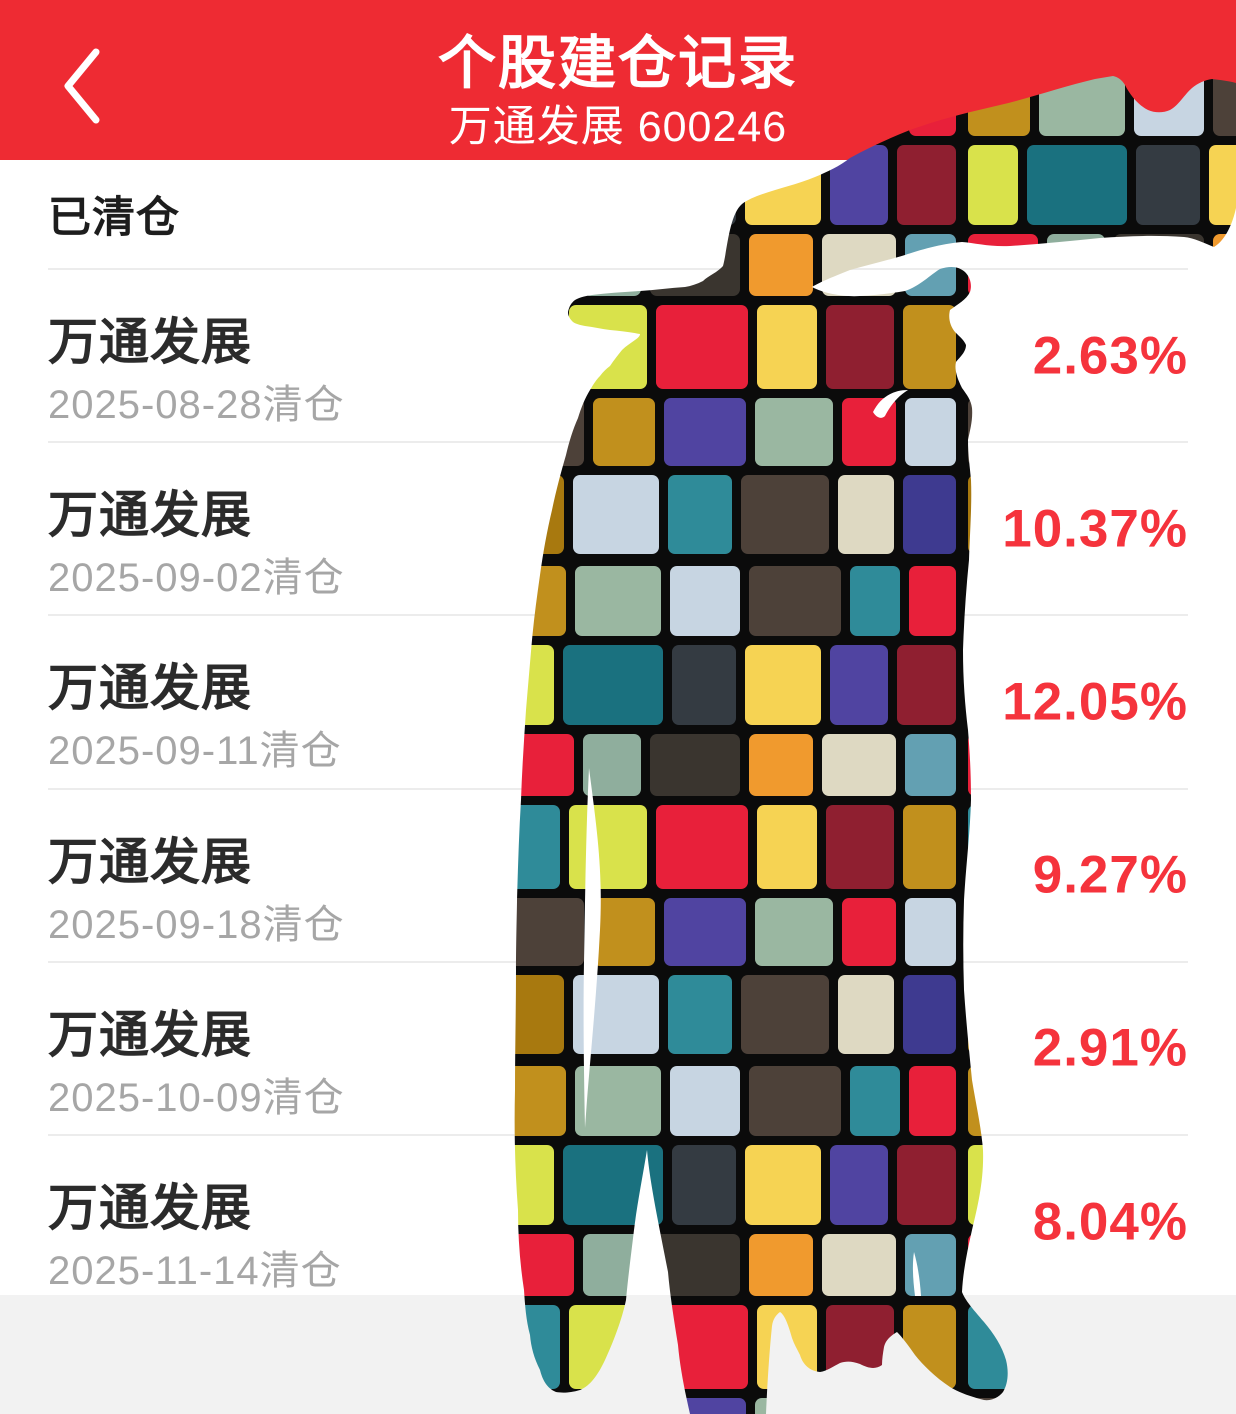 The image size is (1236, 1414). Describe the element at coordinates (196, 578) in the screenshot. I see `clear-date: 2025-09-02清仓` at that location.